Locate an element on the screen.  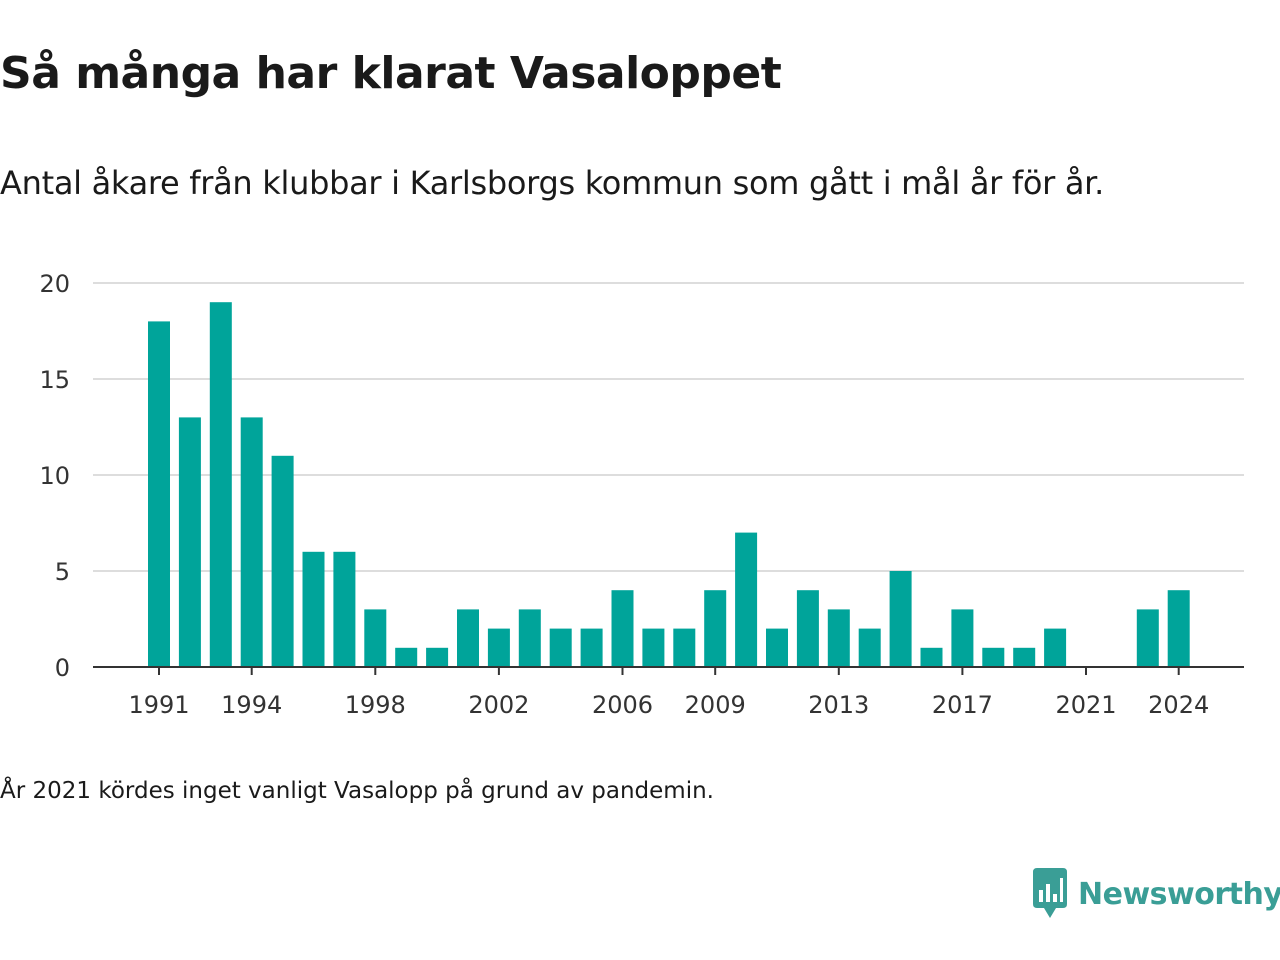
bar-2001 is located at coordinates (468, 638).